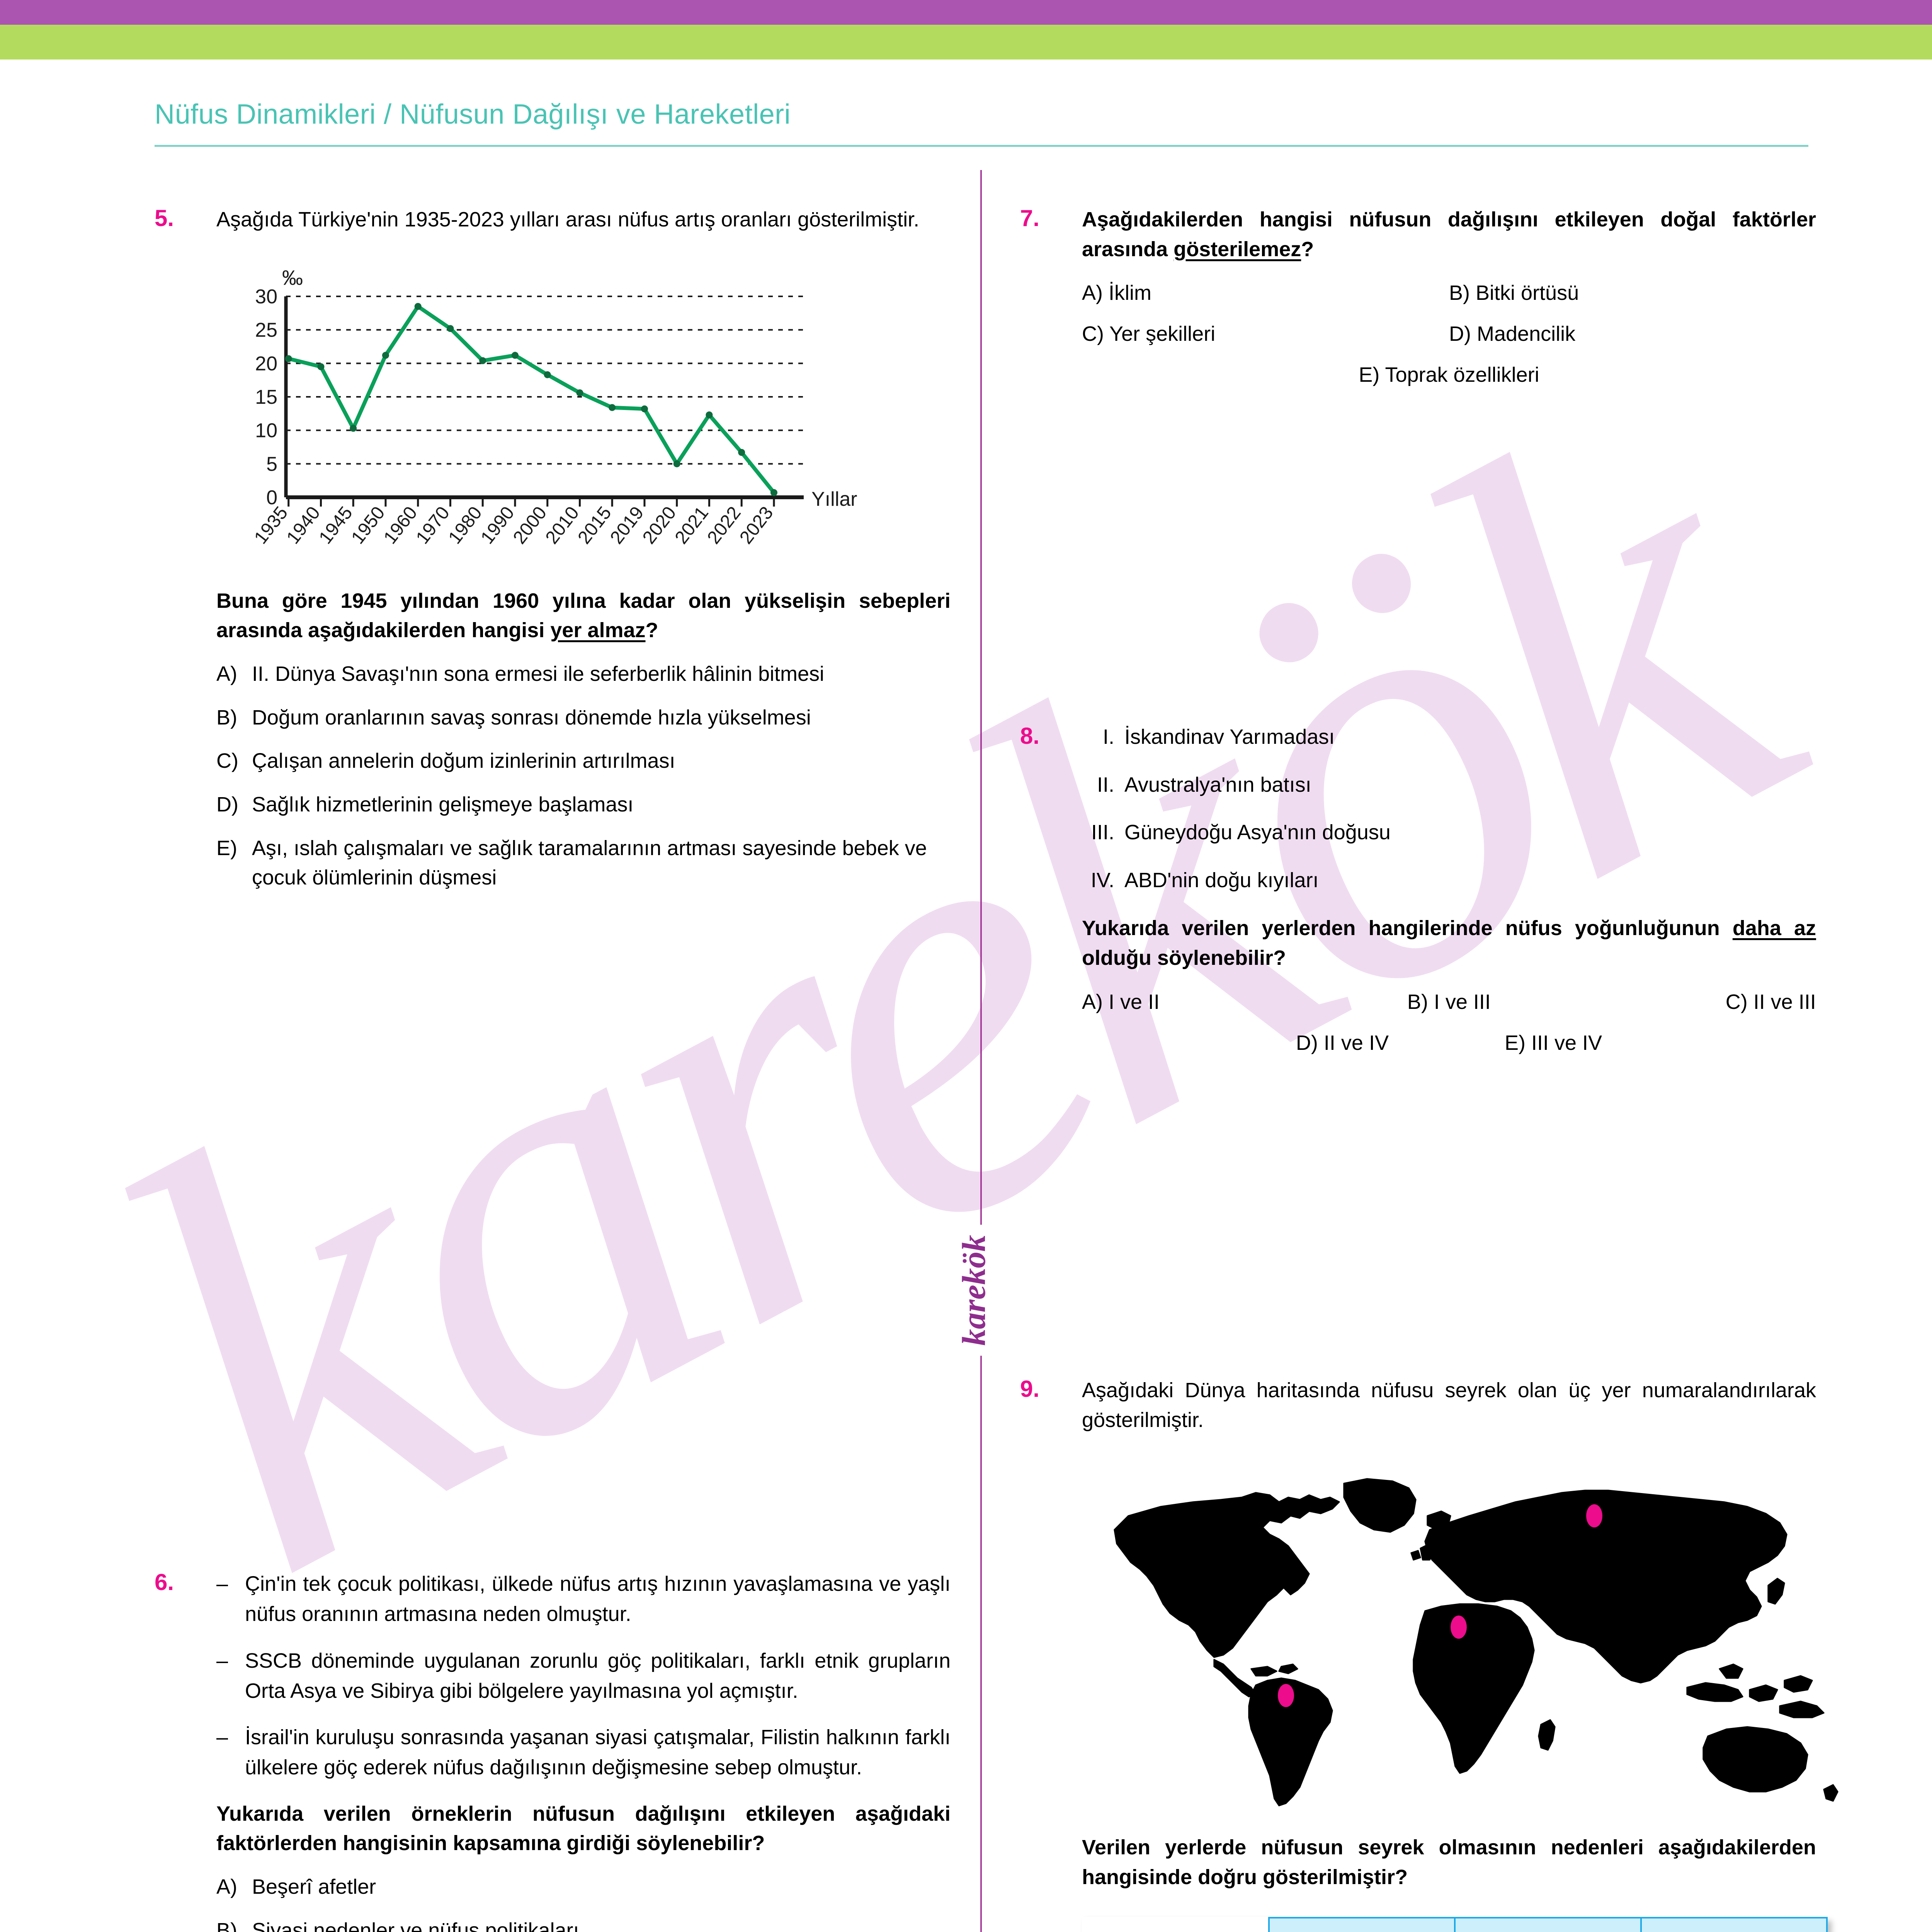 This screenshot has height=1932, width=1932. I want to click on svg-text: 1950, so click(368, 525).